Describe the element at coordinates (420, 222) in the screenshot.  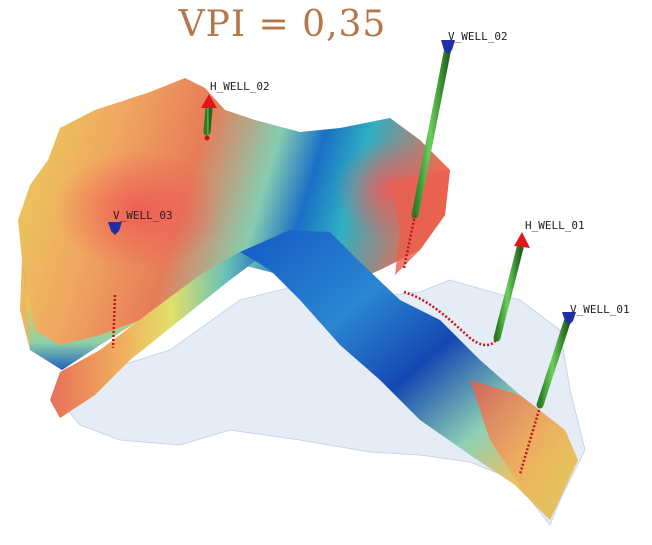
I see `reservoir-right-face` at that location.